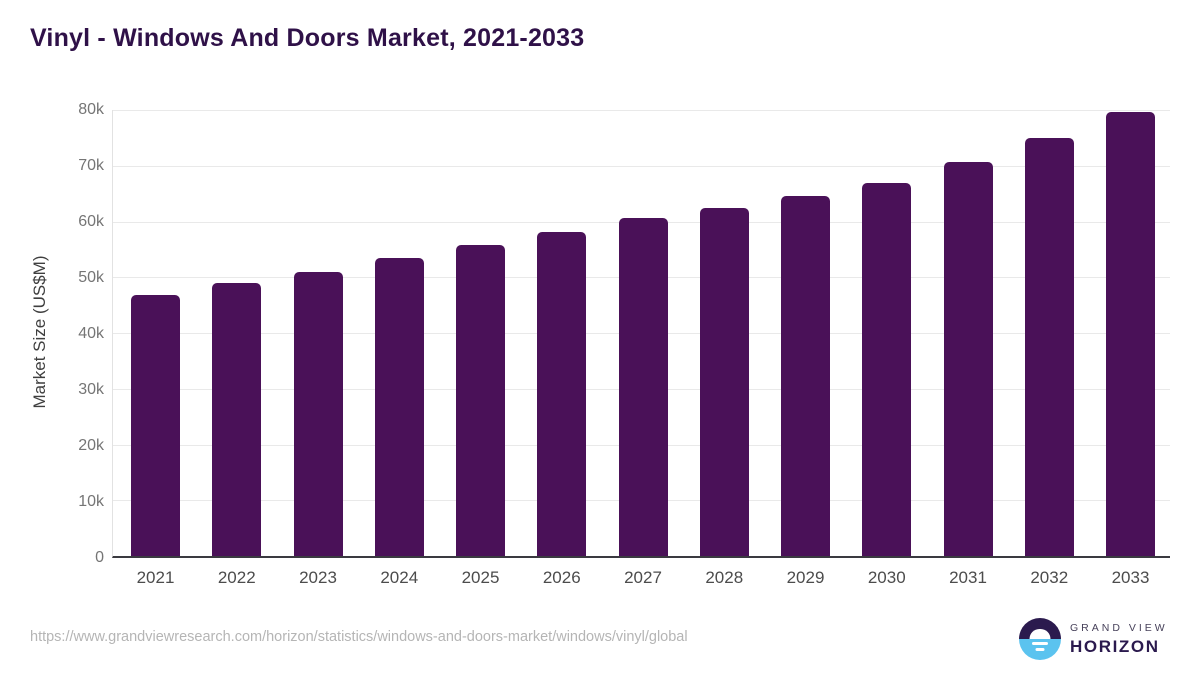 The width and height of the screenshot is (1200, 675). Describe the element at coordinates (1119, 627) in the screenshot. I see `logo-text-grand-view: GRAND VIEW` at that location.